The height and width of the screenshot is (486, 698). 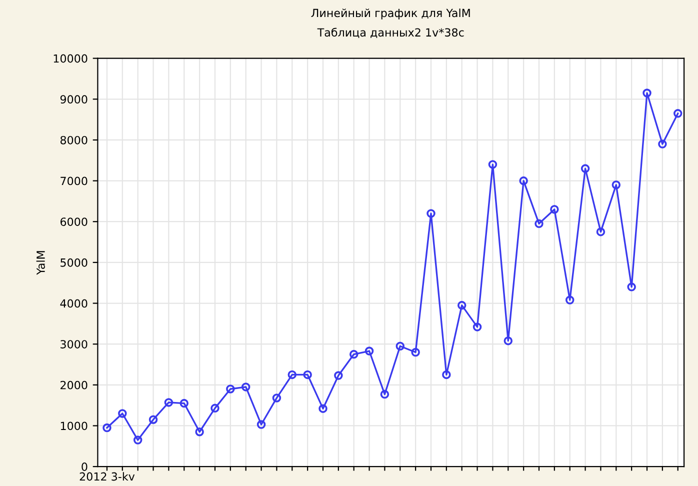 What do you see at coordinates (74, 344) in the screenshot?
I see `y-tick-label: 3000` at bounding box center [74, 344].